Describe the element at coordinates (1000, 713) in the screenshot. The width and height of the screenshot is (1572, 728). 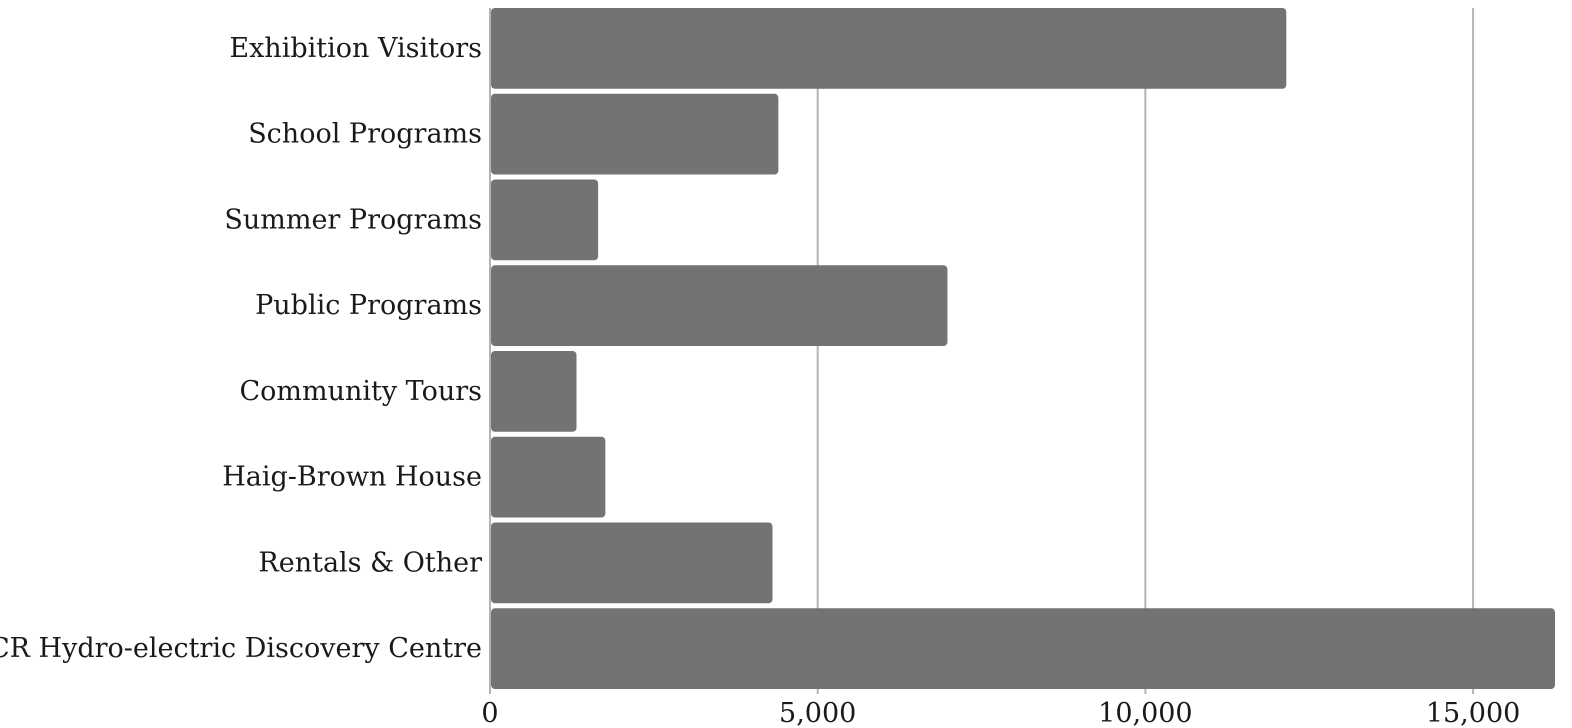
I see `x-axis-tick-labels: 0 5,000 10,000 15,000` at that location.